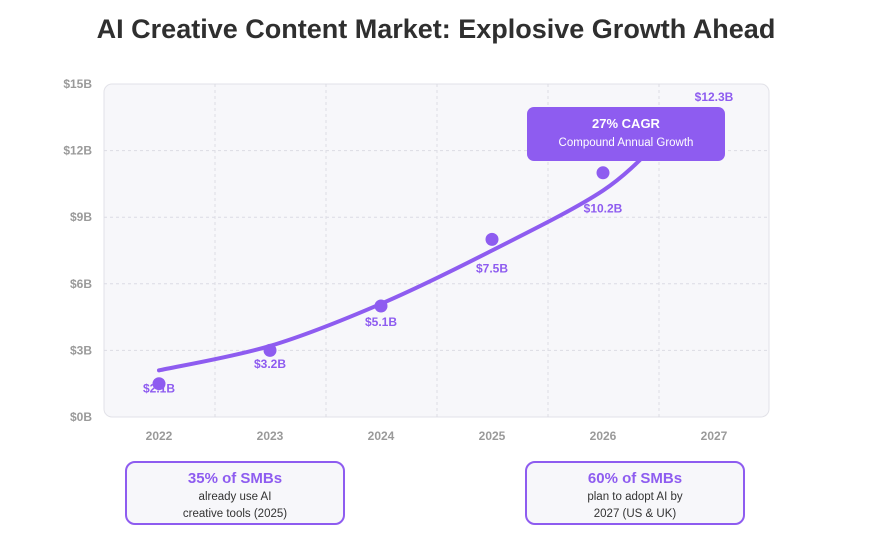 This screenshot has width=872, height=542. I want to click on callout-headline: 60% of SMBs, so click(635, 478).